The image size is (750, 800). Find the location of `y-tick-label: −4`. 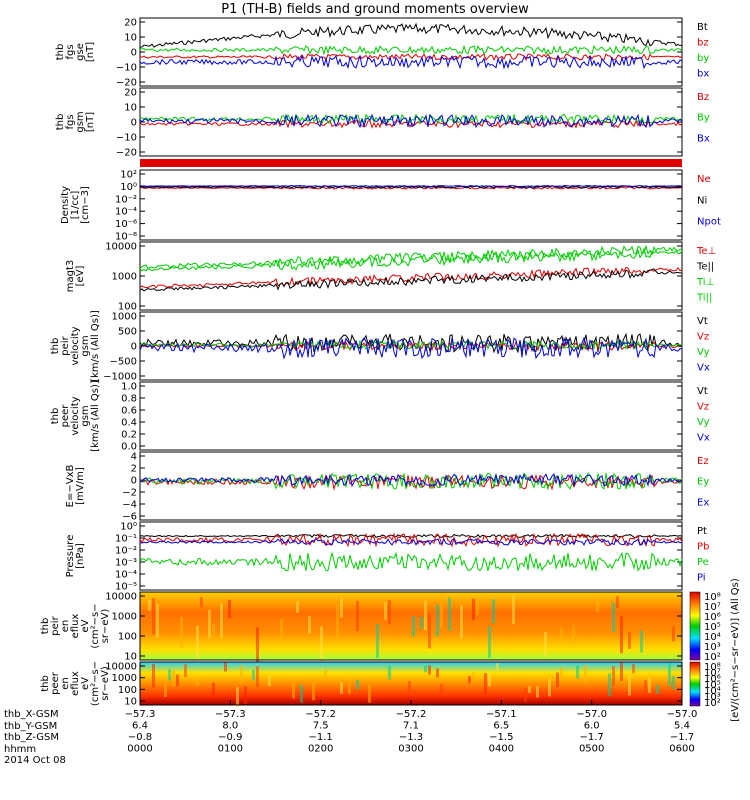

y-tick-label: −4 is located at coordinates (129, 505).